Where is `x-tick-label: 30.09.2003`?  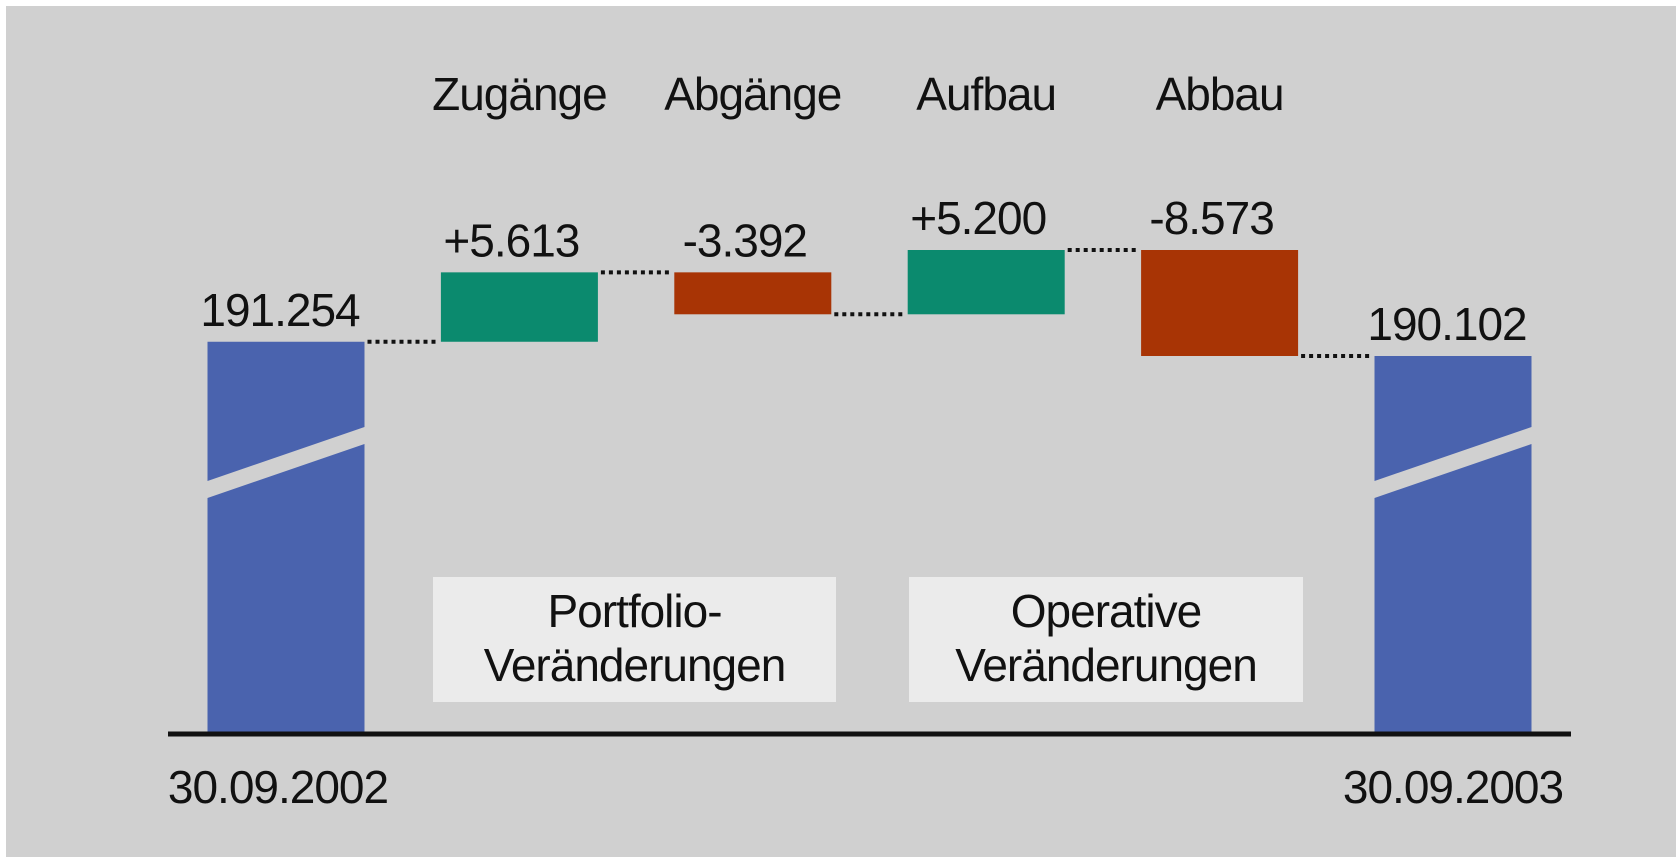 x-tick-label: 30.09.2003 is located at coordinates (1453, 787).